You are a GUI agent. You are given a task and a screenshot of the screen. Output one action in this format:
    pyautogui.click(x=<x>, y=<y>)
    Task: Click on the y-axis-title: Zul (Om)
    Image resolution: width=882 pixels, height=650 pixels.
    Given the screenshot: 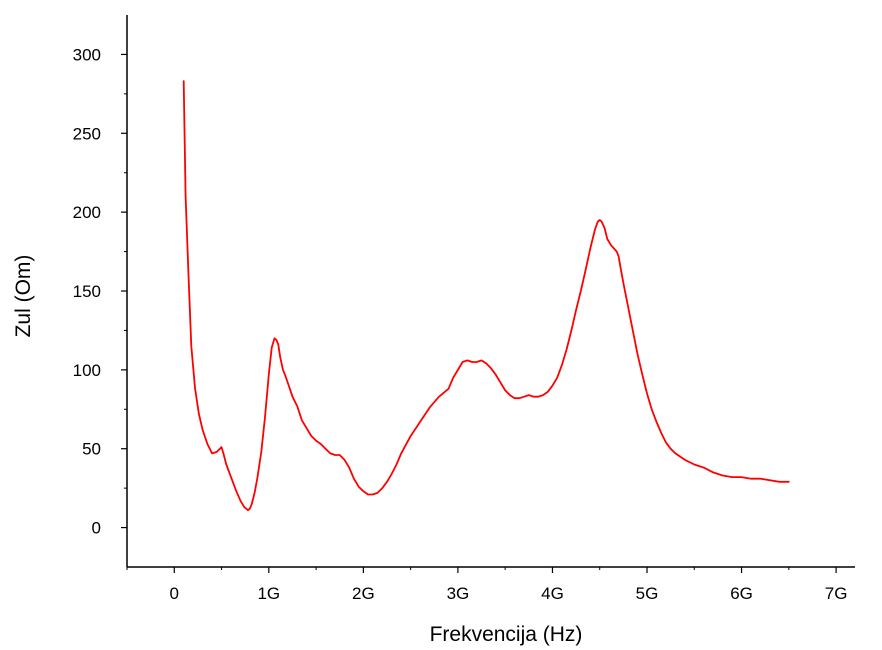 What is the action you would take?
    pyautogui.click(x=23, y=296)
    